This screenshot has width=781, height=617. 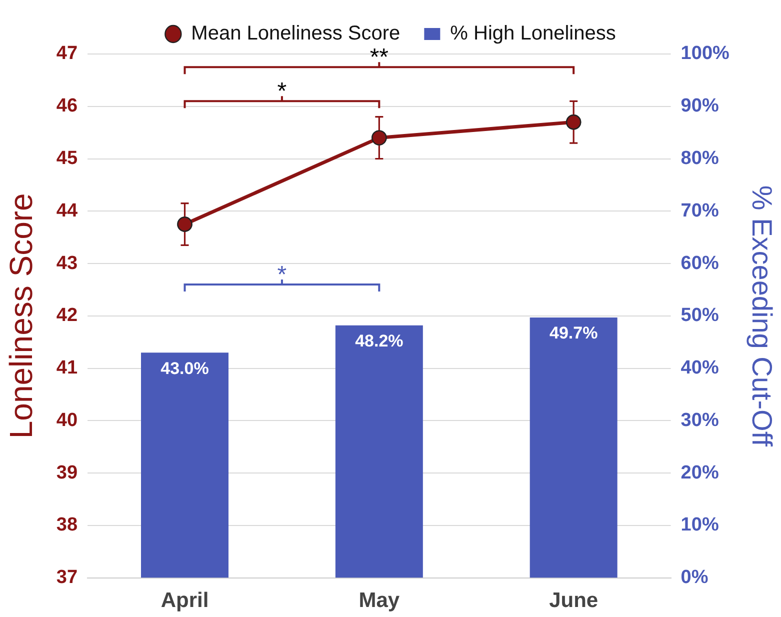 What do you see at coordinates (67, 263) in the screenshot?
I see `y-tick-label: 43` at bounding box center [67, 263].